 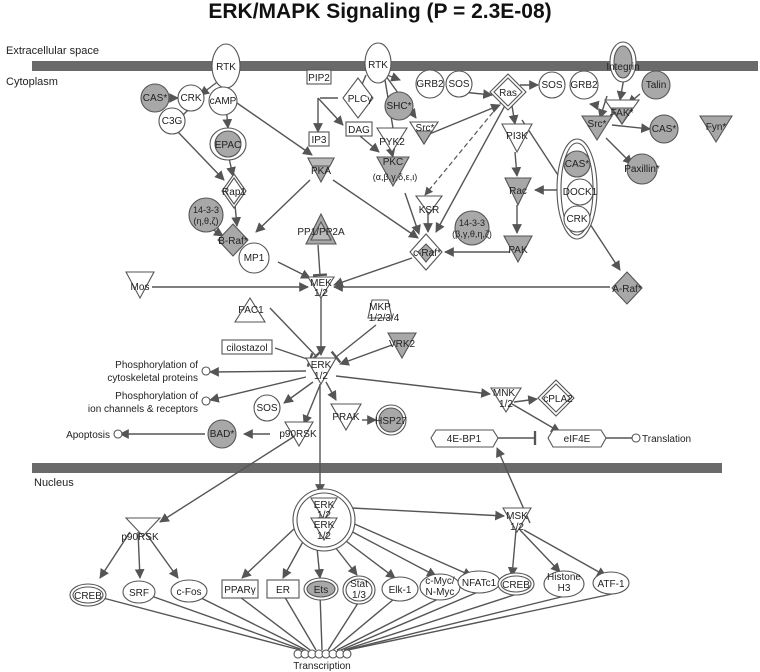 I want to click on node-cas-2: CAS*, so click(x=664, y=129).